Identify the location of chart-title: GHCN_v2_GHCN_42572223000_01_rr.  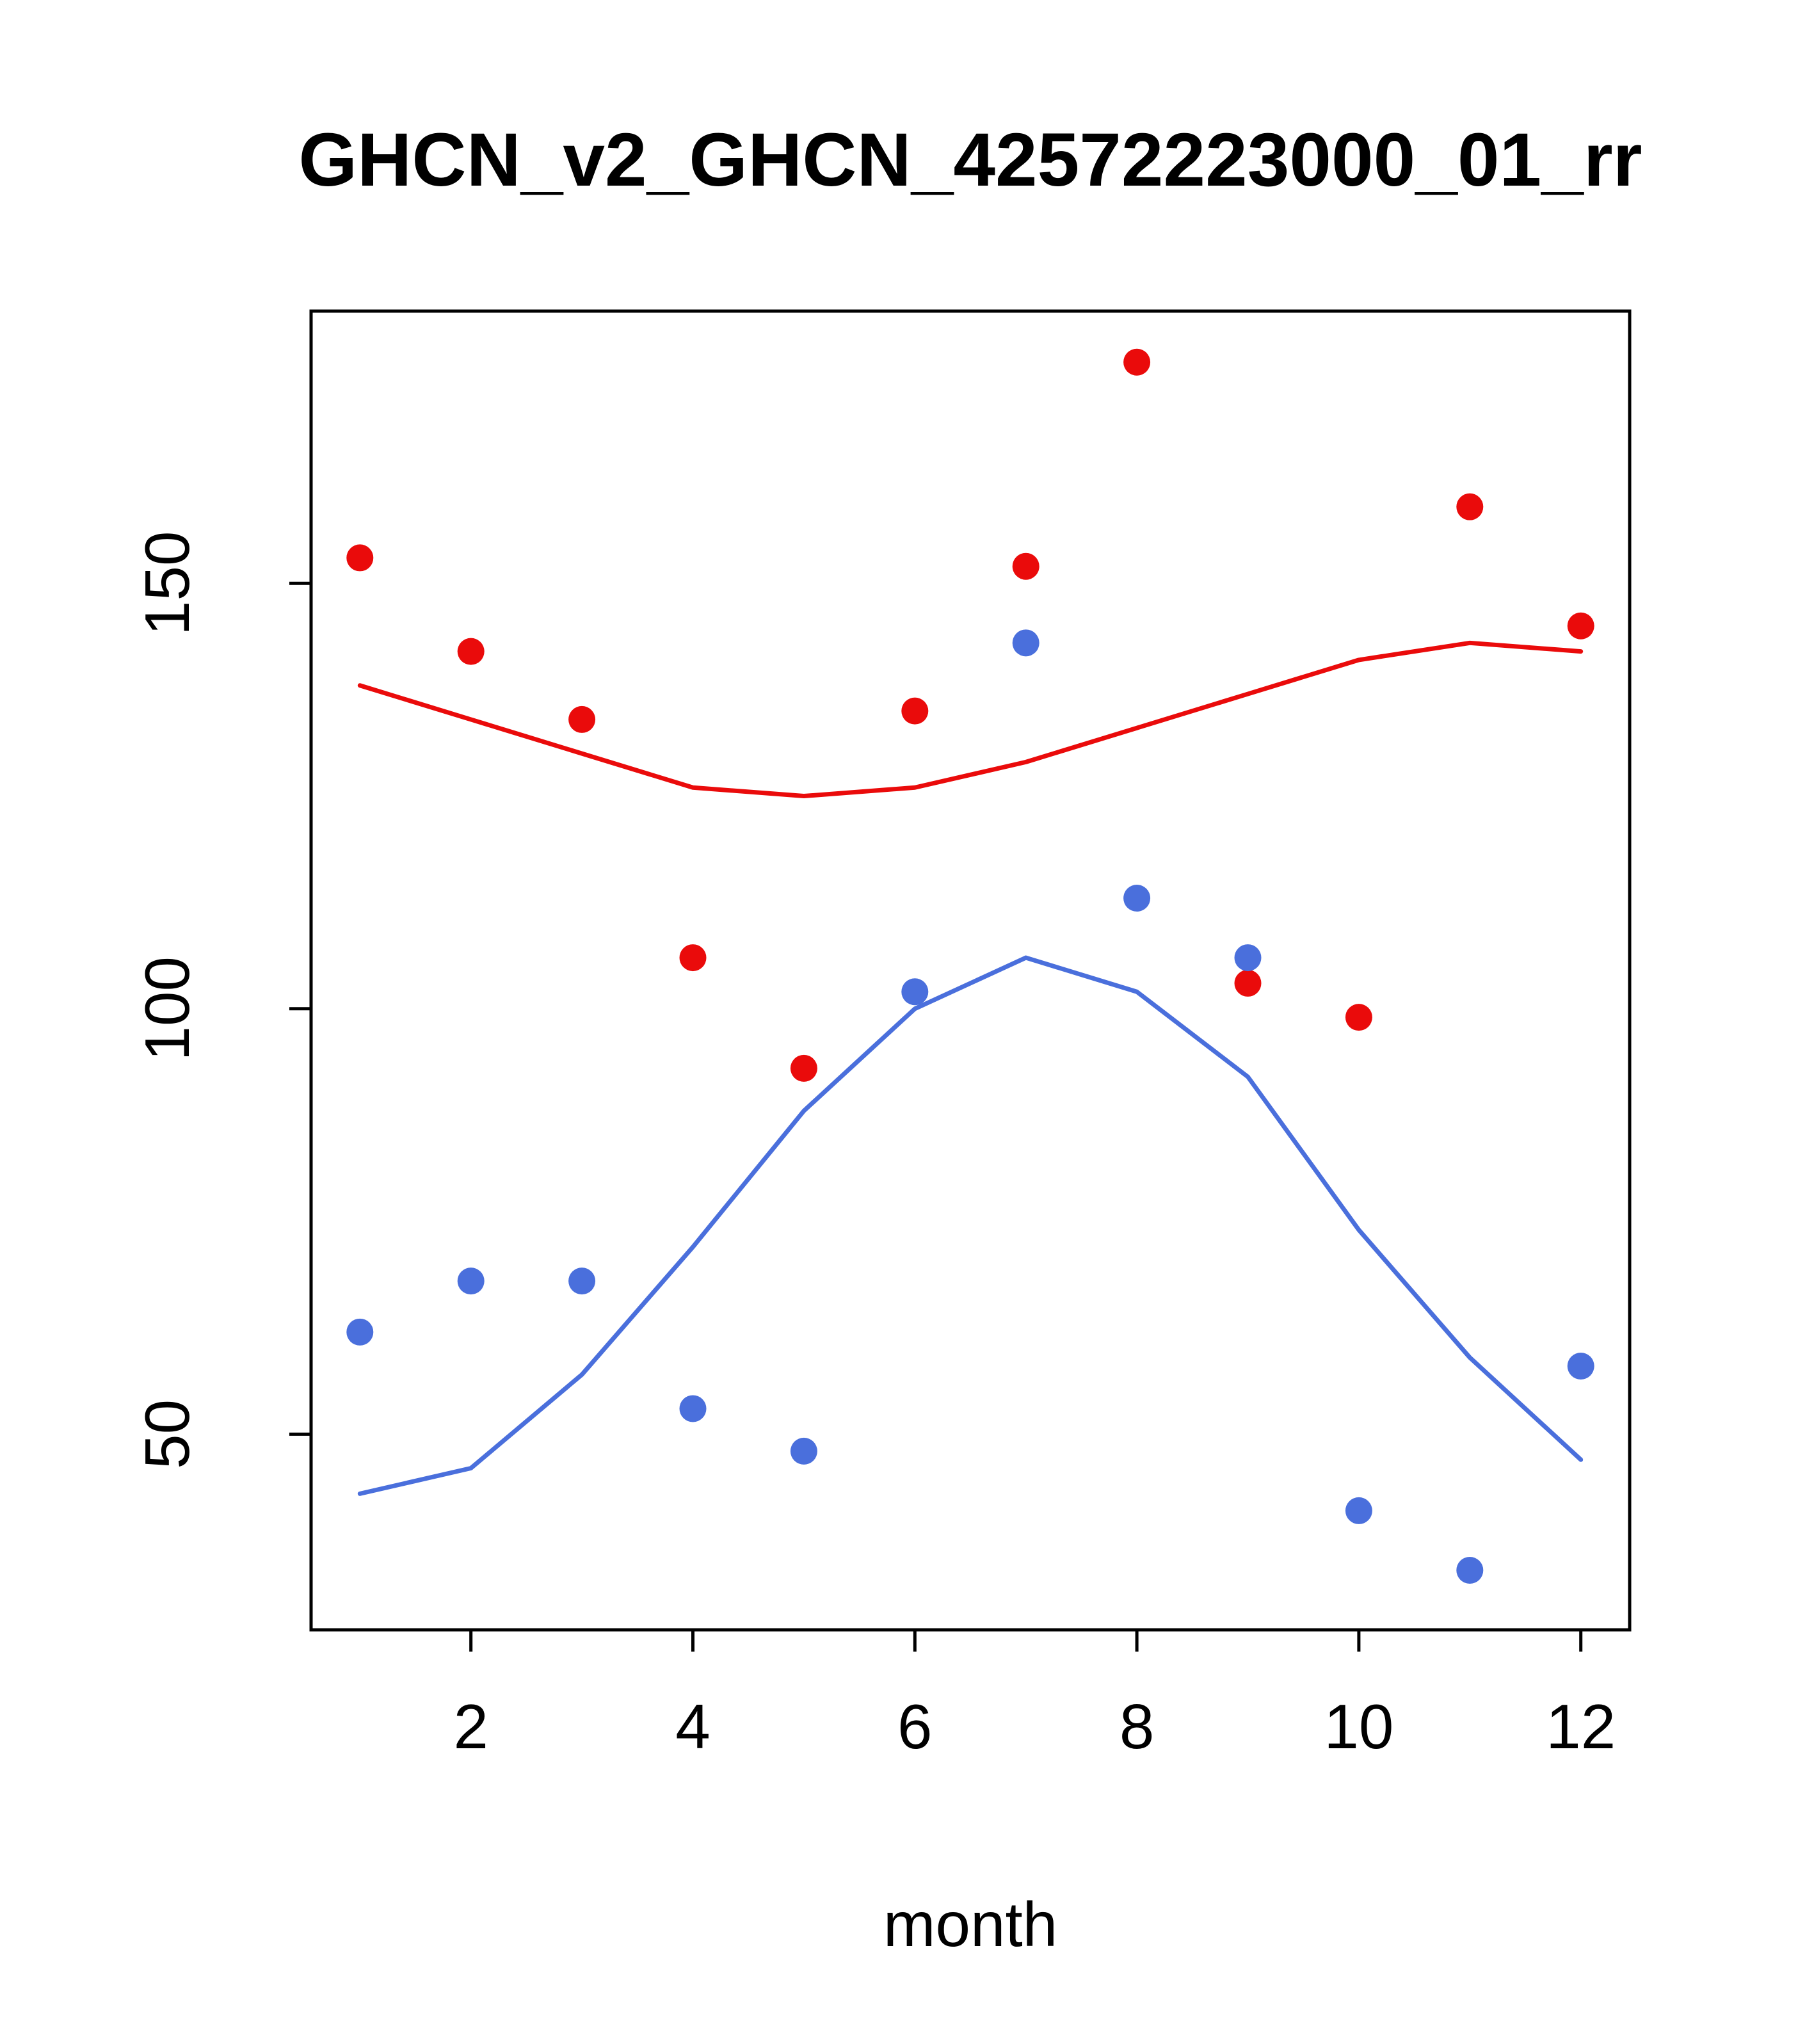
(970, 160).